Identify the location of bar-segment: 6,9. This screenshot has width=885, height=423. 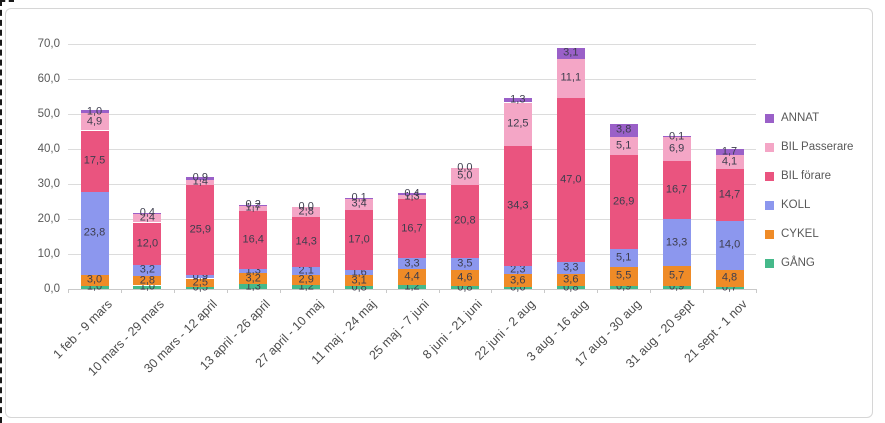
(676, 148).